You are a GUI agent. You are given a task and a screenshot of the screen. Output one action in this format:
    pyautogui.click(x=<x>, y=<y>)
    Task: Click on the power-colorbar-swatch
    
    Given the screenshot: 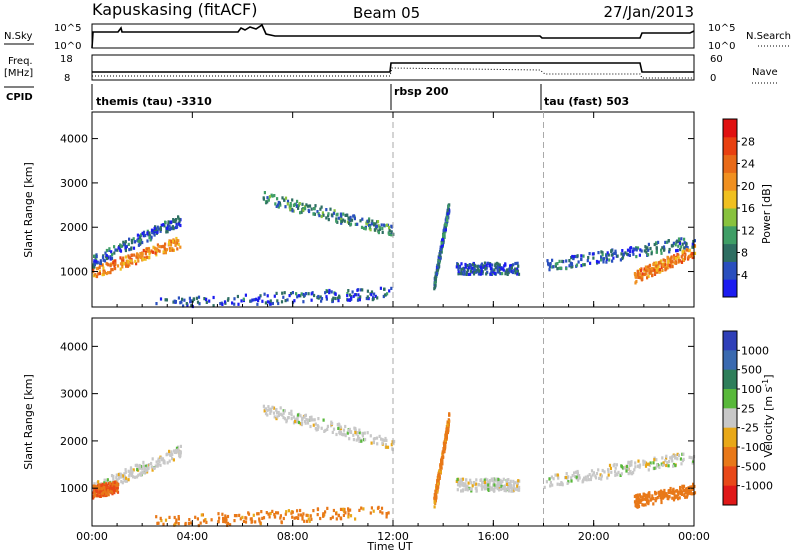 What is the action you would take?
    pyautogui.click(x=730, y=128)
    